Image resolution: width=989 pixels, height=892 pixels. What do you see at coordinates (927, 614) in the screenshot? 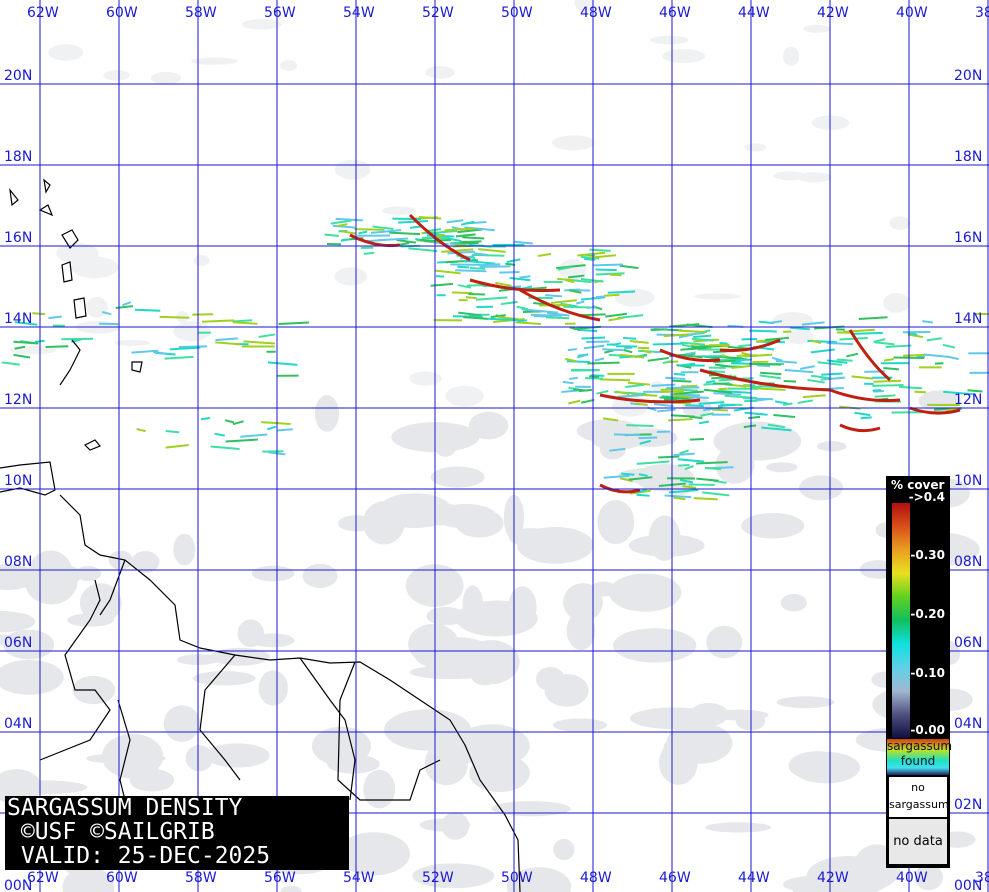
I see `legend-tick: -0.20` at bounding box center [927, 614].